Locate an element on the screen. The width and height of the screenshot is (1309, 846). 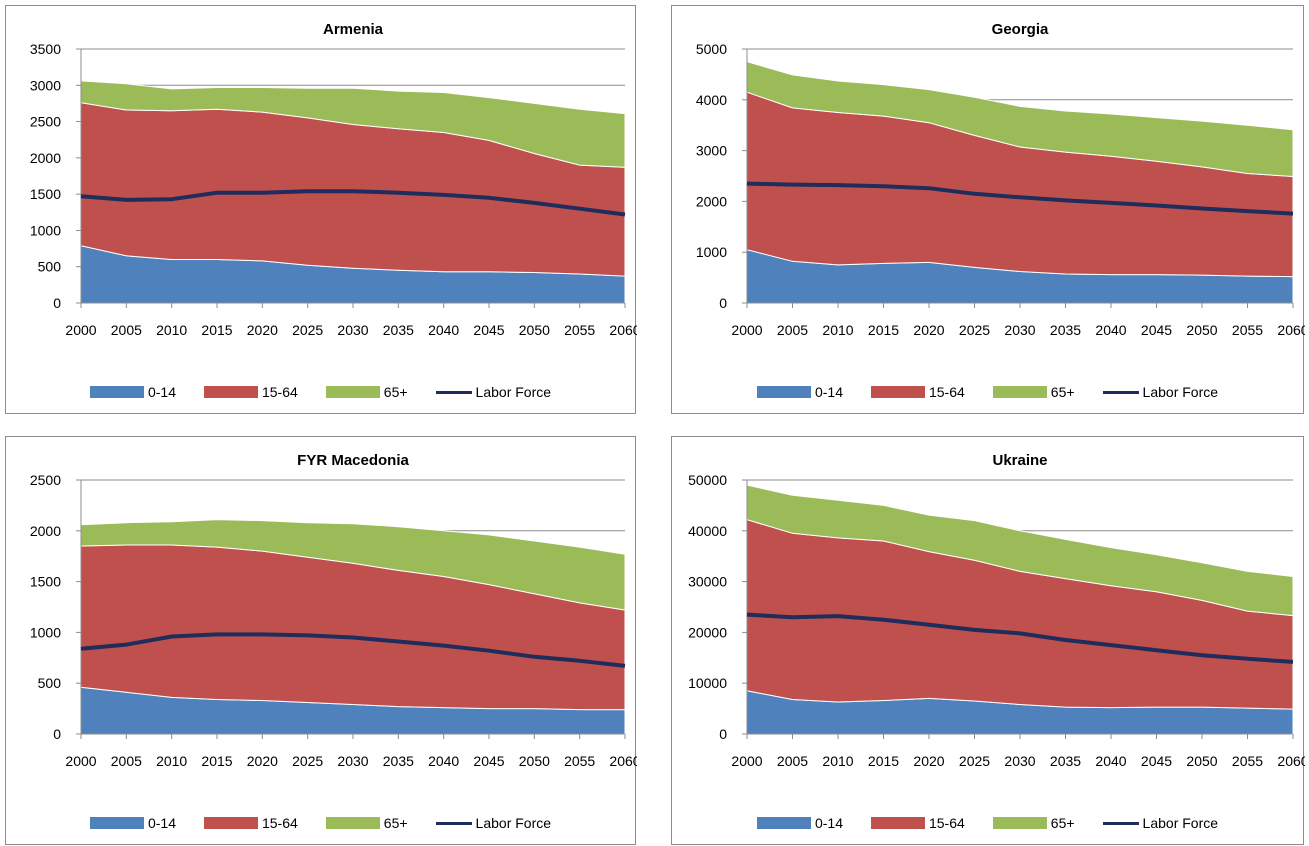
y-tick-label: 4000 is located at coordinates (711, 100).